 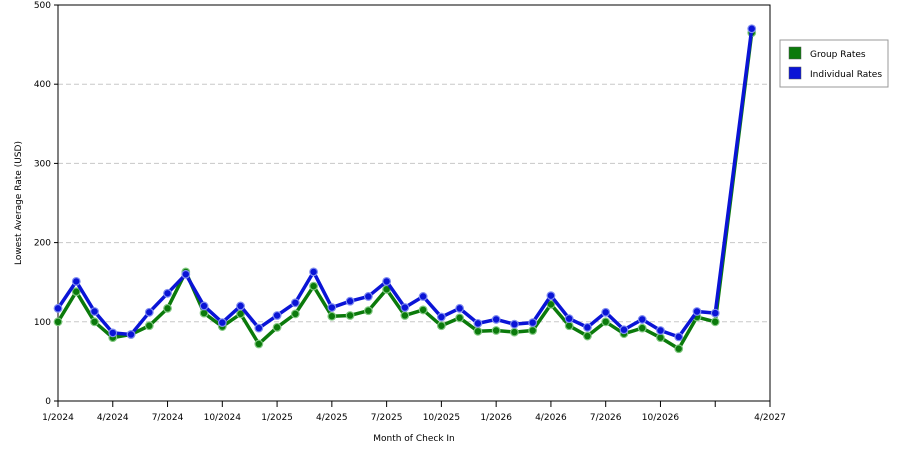 What do you see at coordinates (46, 204) in the screenshot?
I see `y-axis: 0 100 200 300 400 500` at bounding box center [46, 204].